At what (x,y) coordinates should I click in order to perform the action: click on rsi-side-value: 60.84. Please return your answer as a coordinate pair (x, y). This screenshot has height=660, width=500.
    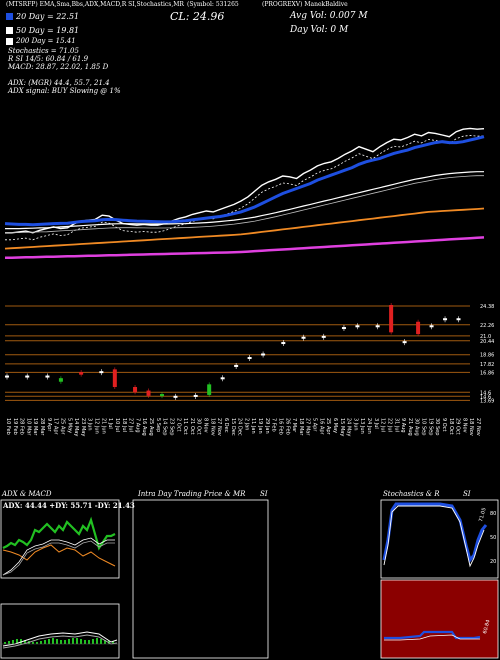
    Looking at the image, I should click on (487, 626).